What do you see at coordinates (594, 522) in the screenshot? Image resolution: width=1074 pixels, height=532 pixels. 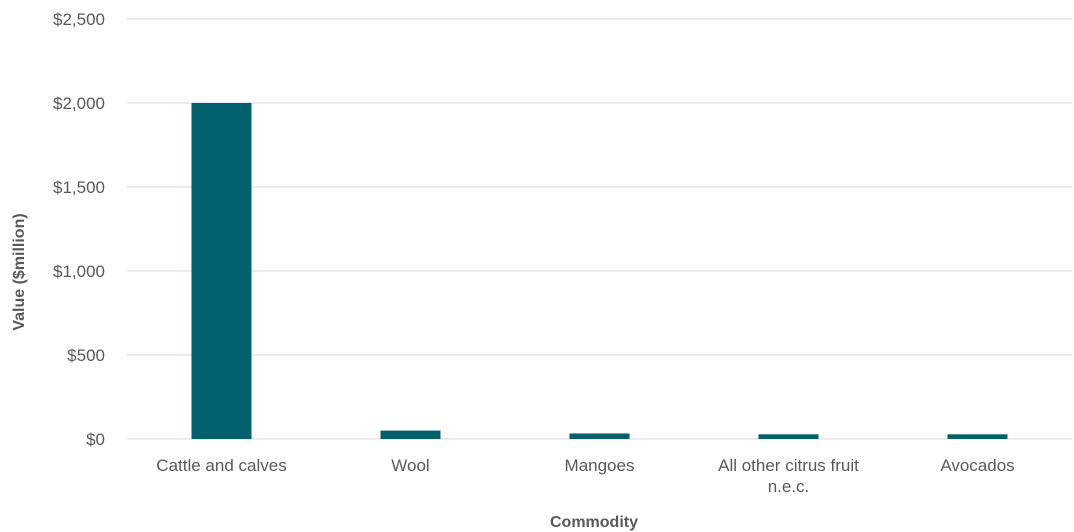 I see `x-axis-title: Commodity` at bounding box center [594, 522].